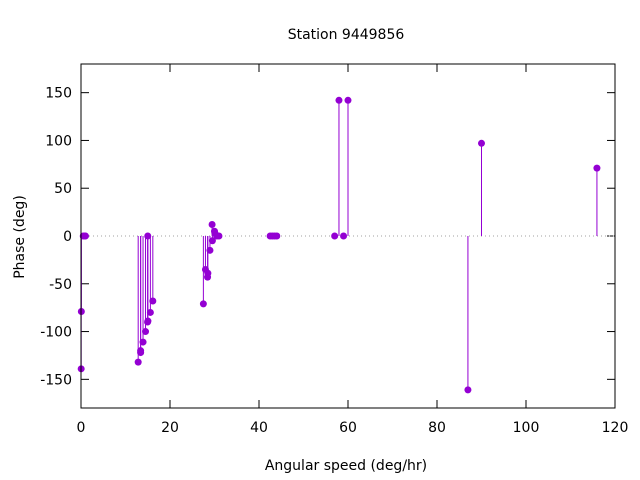 The height and width of the screenshot is (480, 640). I want to click on y-axis-label: Phase (deg), so click(20, 237).